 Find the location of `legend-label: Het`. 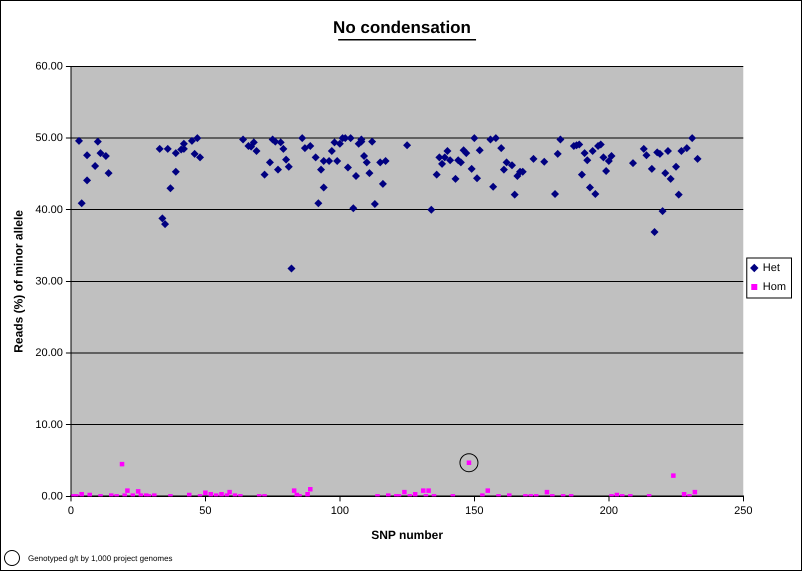

legend-label: Het is located at coordinates (771, 268).